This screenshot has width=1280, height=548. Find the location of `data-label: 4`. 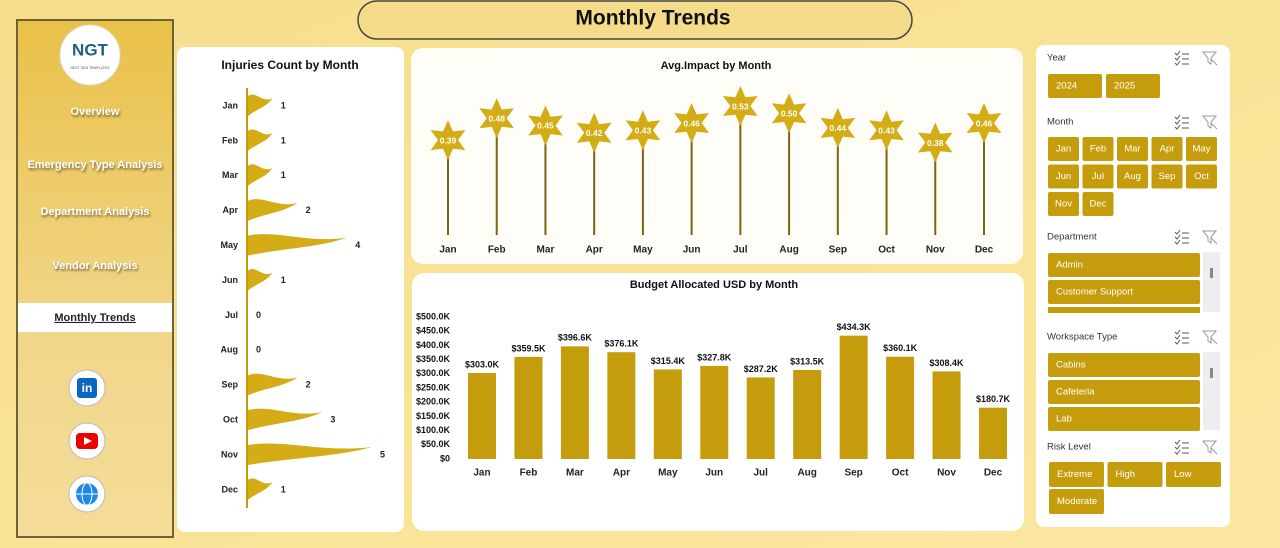

data-label: 4 is located at coordinates (357, 245).